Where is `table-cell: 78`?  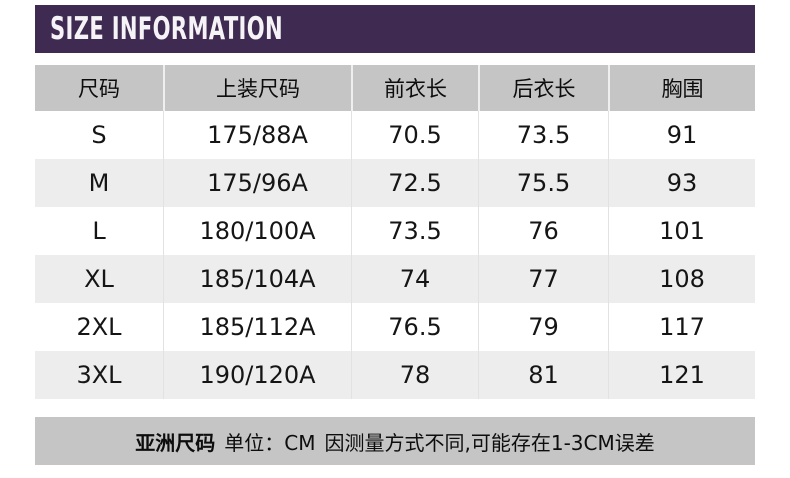
table-cell: 78 is located at coordinates (414, 375).